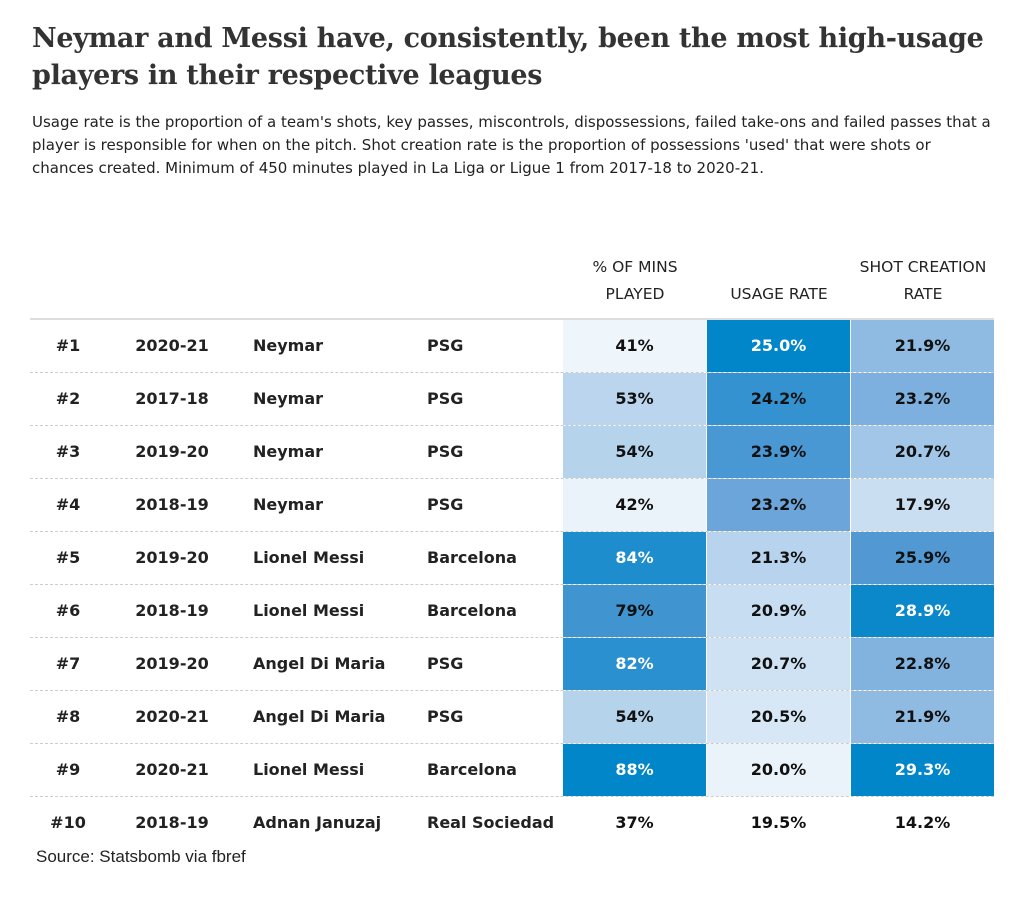  What do you see at coordinates (634, 664) in the screenshot?
I see `cell-mins: 82%` at bounding box center [634, 664].